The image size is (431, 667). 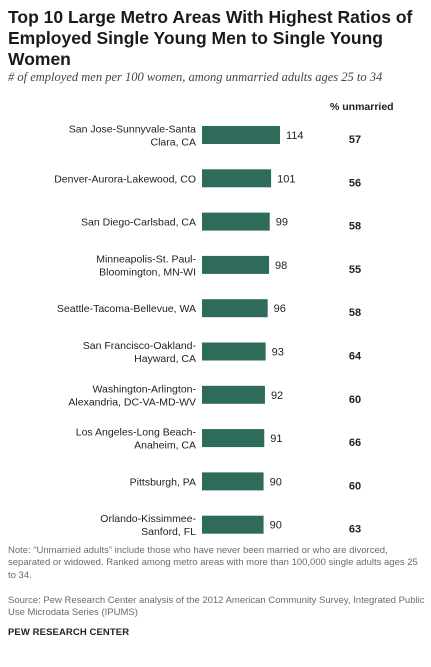 What do you see at coordinates (148, 525) in the screenshot?
I see `category-label: Orlando-Kissimmee-Sanford, FL` at bounding box center [148, 525].